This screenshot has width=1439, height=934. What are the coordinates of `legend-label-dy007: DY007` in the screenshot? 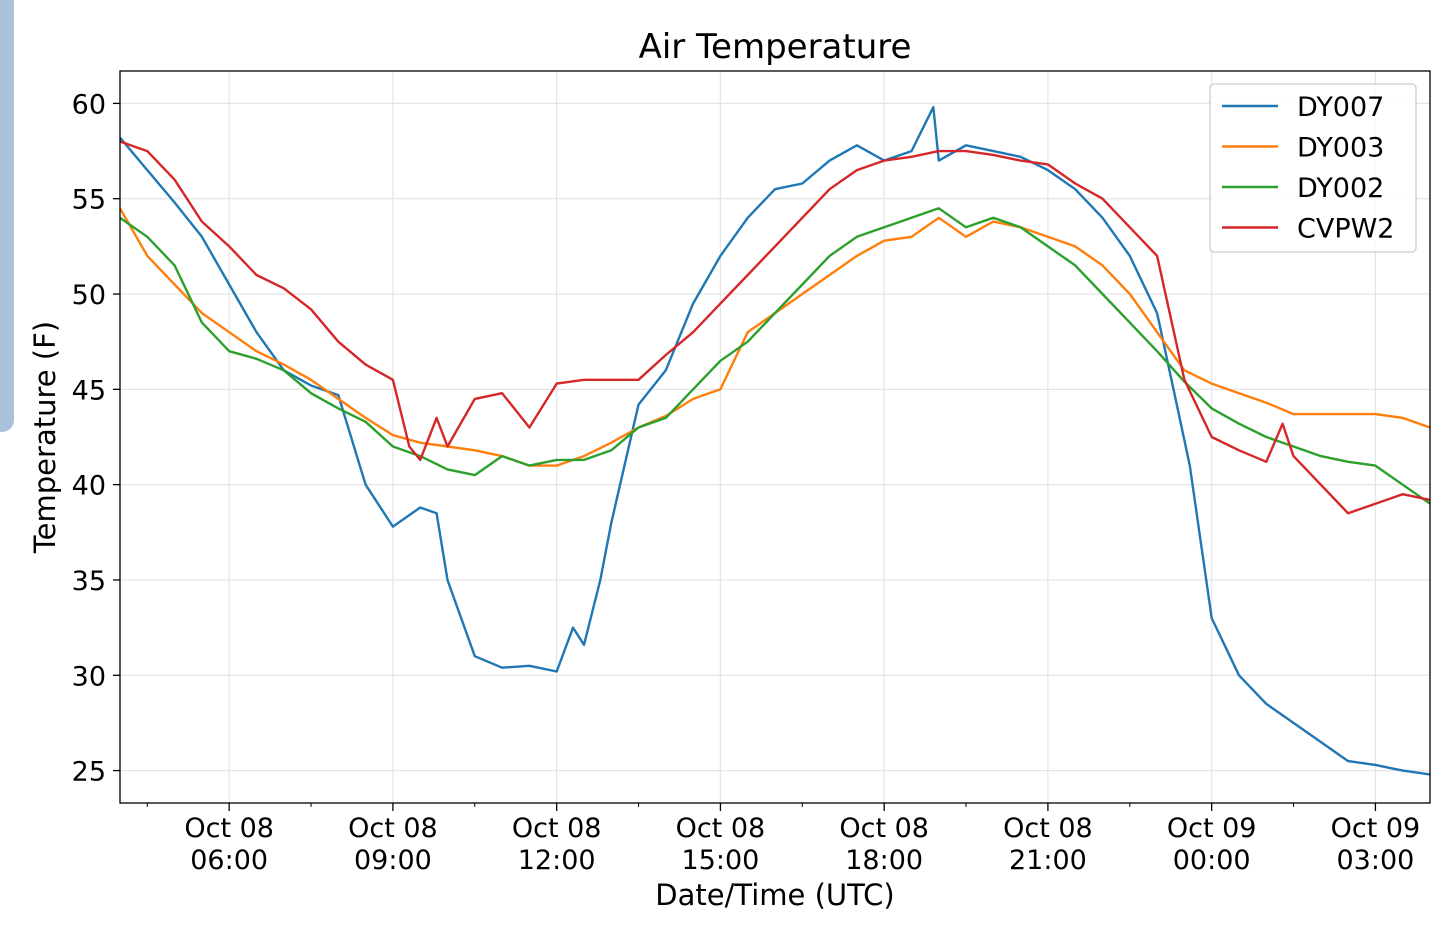 It's located at (1340, 107).